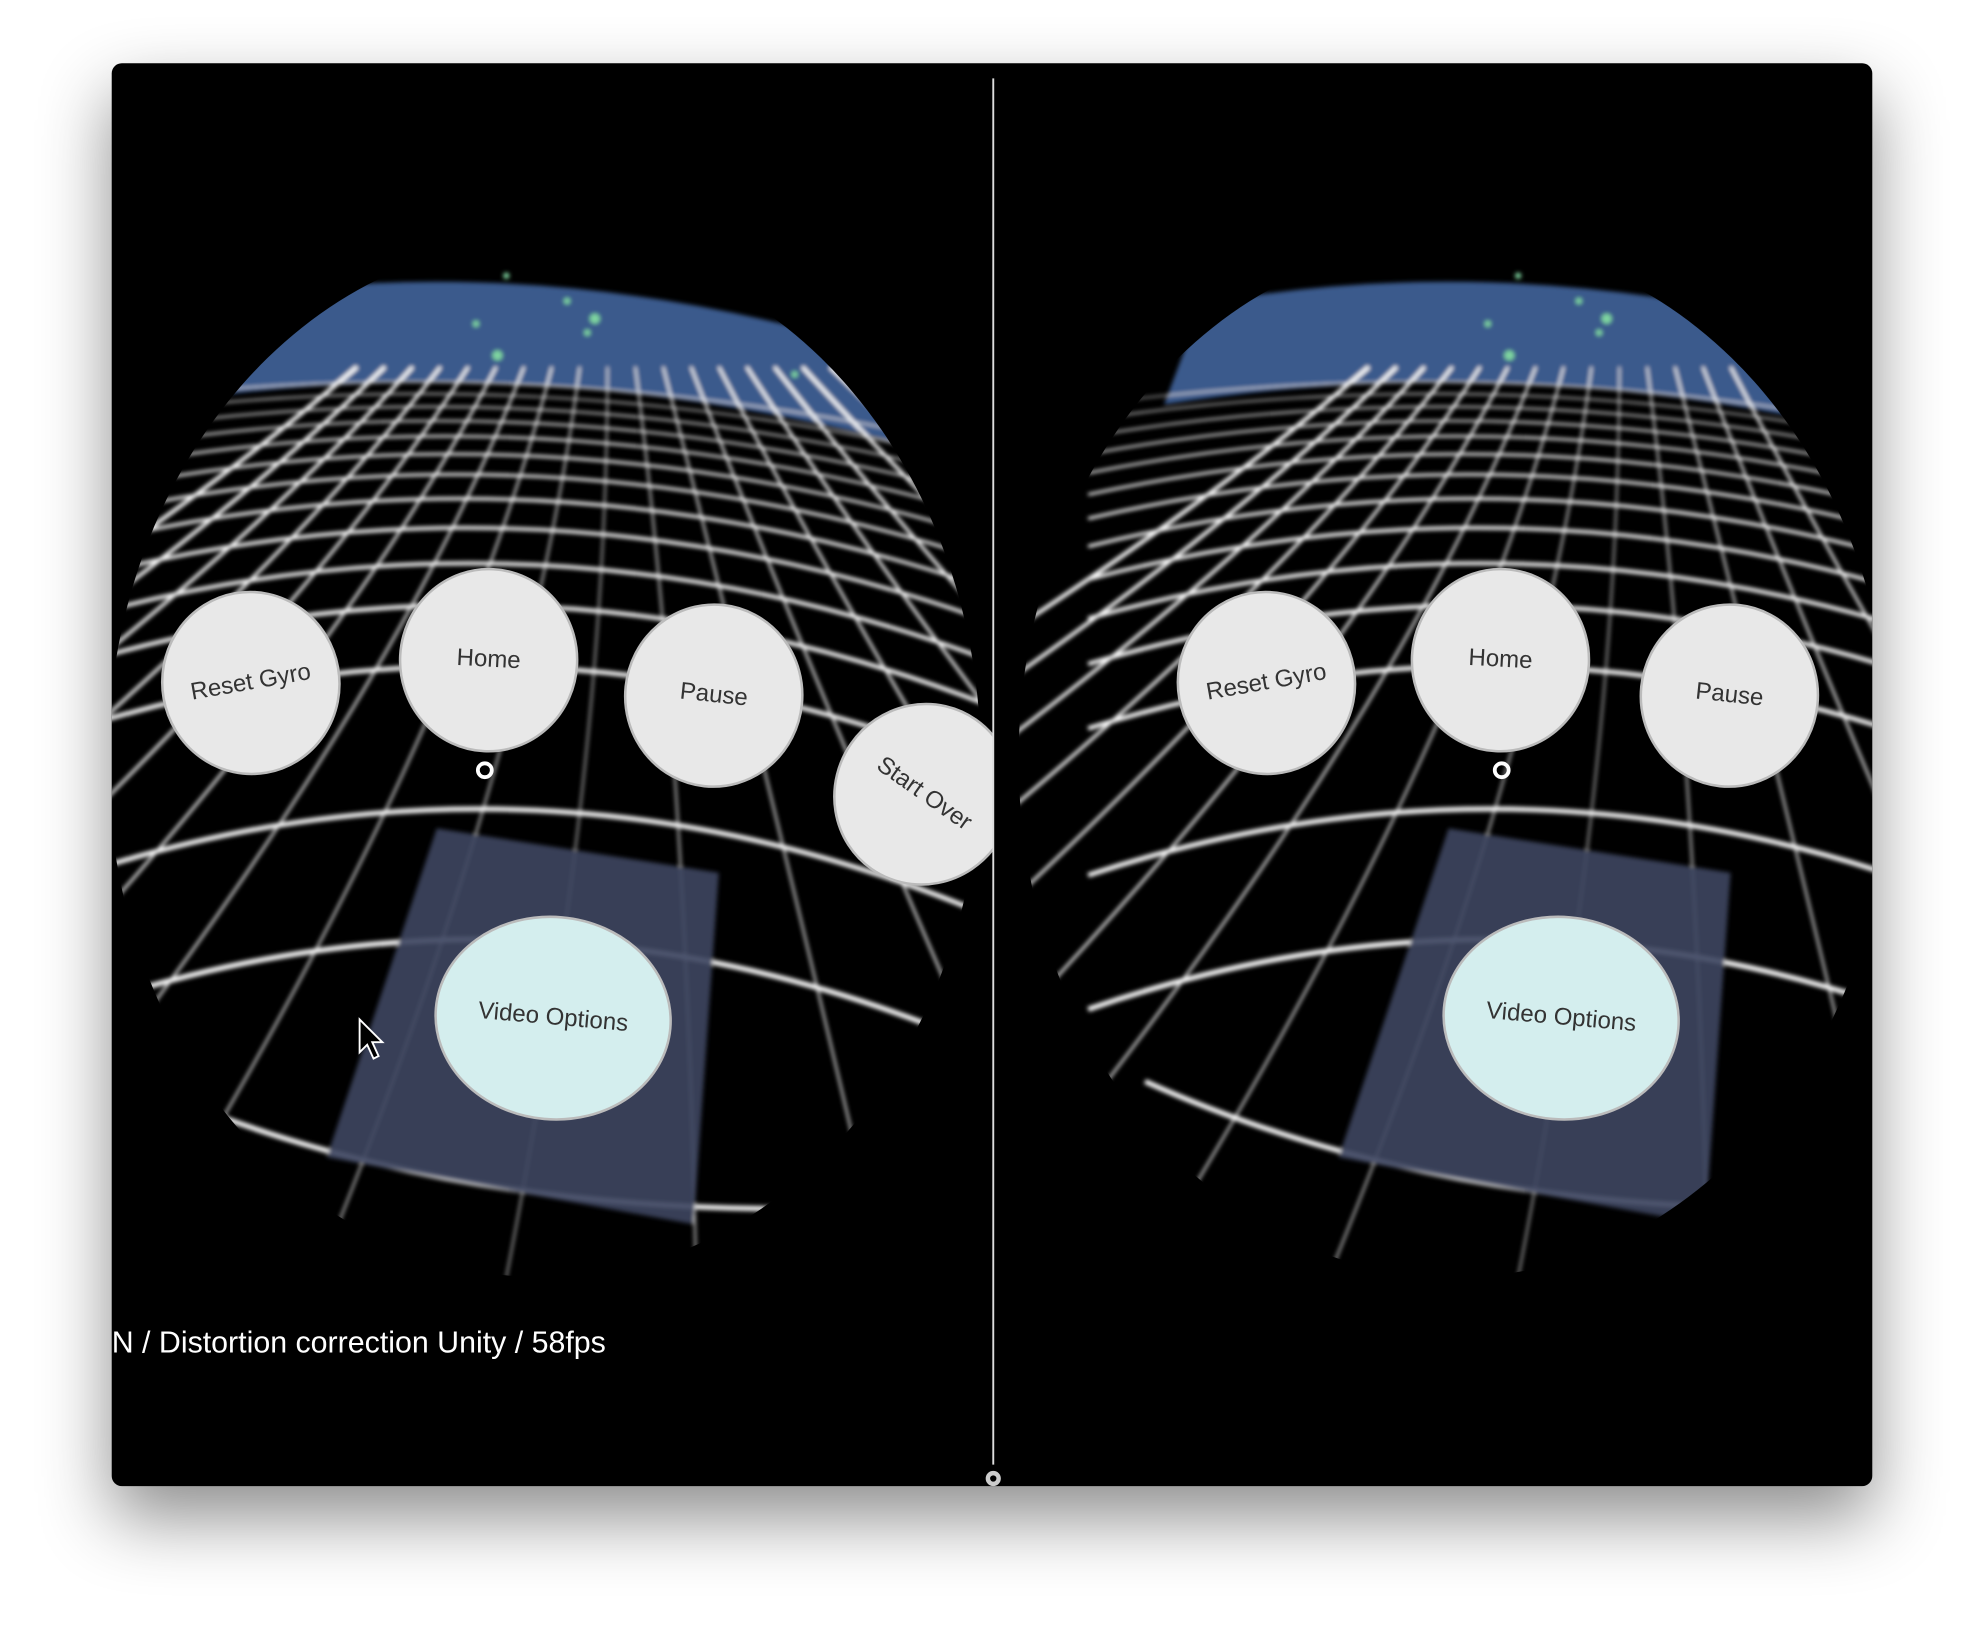  I want to click on menu-button: Start Over, so click(924, 794).